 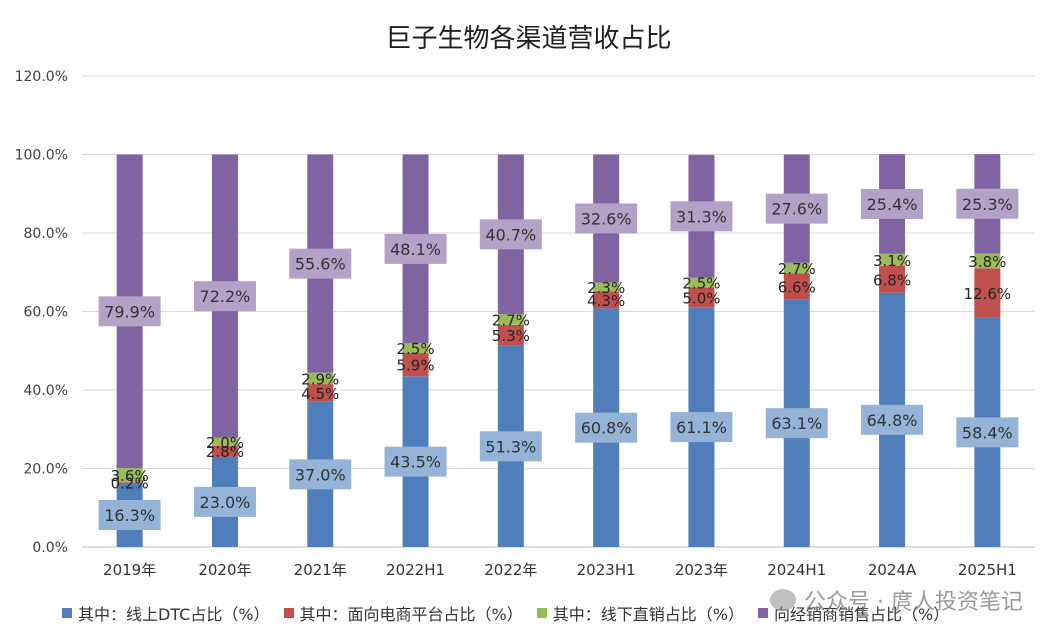 I want to click on data-label: 3.8%, so click(x=987, y=262).